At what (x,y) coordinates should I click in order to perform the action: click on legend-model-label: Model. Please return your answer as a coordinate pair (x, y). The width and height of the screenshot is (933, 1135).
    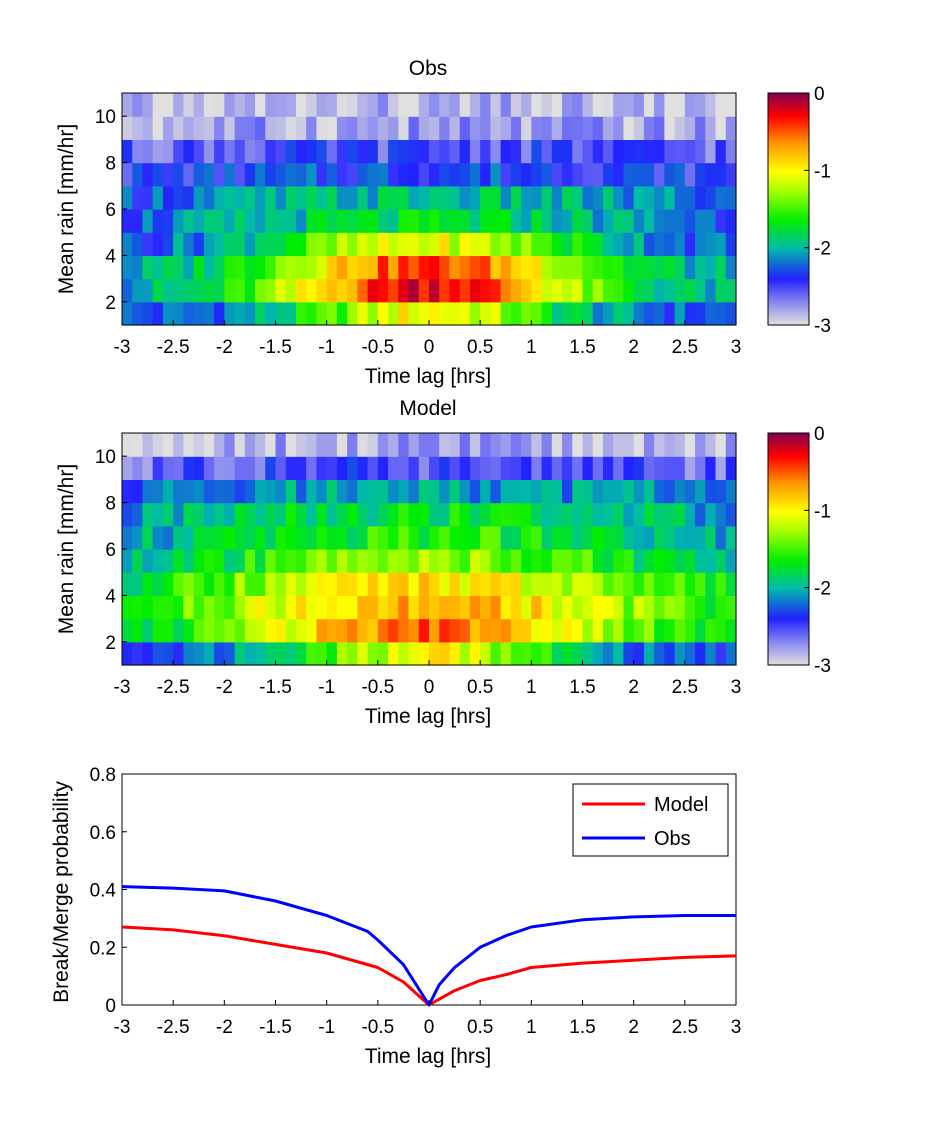
    Looking at the image, I should click on (681, 805).